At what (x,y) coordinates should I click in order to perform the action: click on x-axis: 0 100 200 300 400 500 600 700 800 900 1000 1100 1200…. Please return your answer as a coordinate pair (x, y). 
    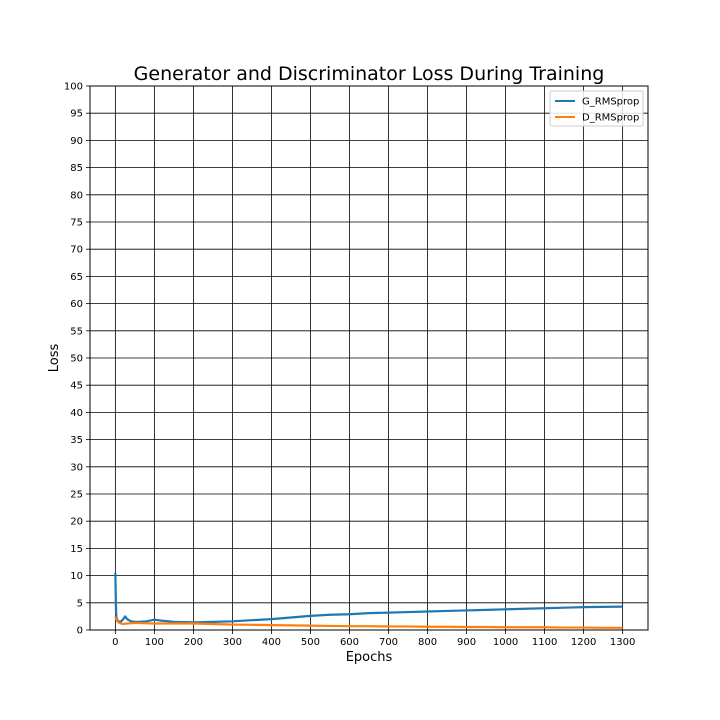
    Looking at the image, I should click on (373, 639).